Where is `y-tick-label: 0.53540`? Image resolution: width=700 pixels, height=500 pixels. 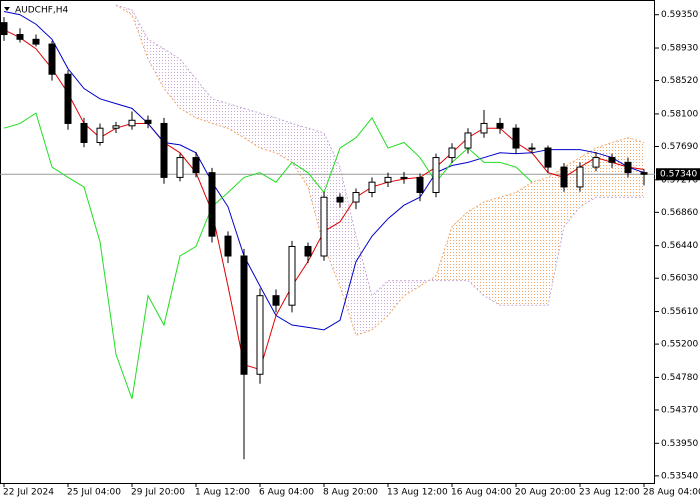
y-tick-label: 0.53540 is located at coordinates (679, 476).